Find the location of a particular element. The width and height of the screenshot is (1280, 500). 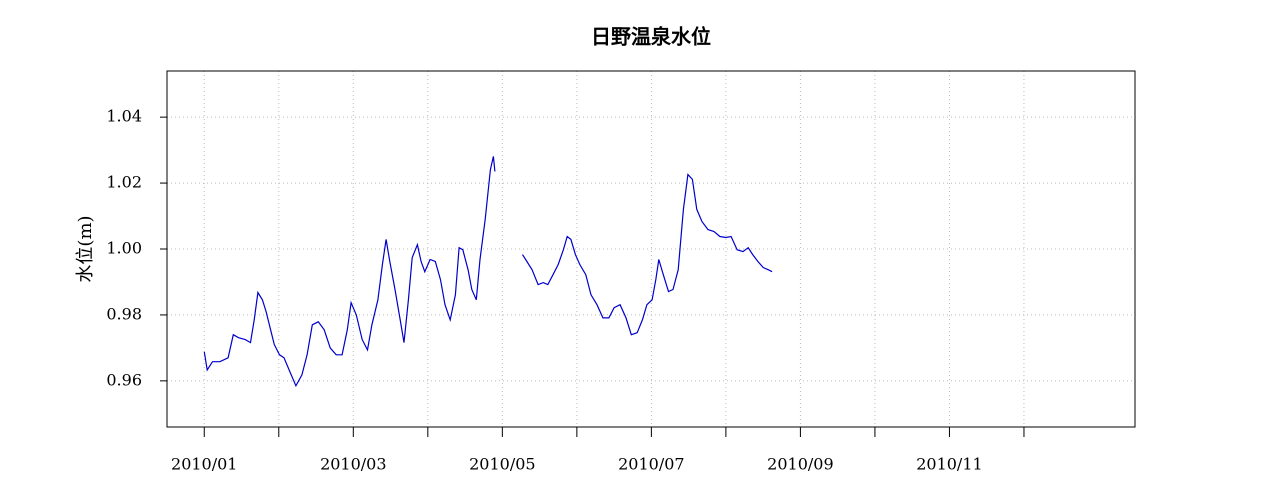

y-tick-label: 1.00 is located at coordinates (124, 248).